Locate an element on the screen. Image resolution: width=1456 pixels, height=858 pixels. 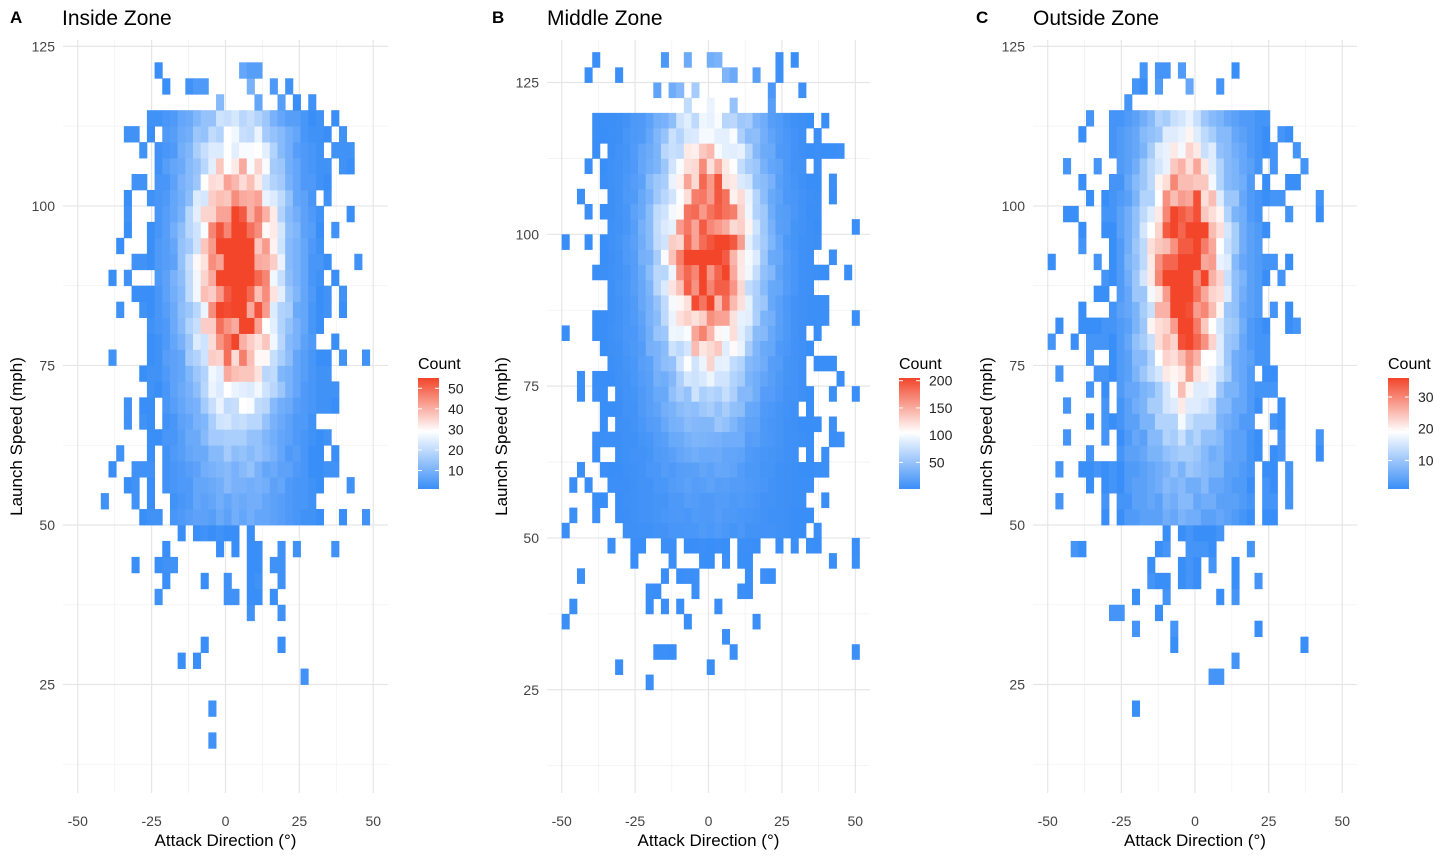
legend-tick-label: 20 is located at coordinates (456, 450).